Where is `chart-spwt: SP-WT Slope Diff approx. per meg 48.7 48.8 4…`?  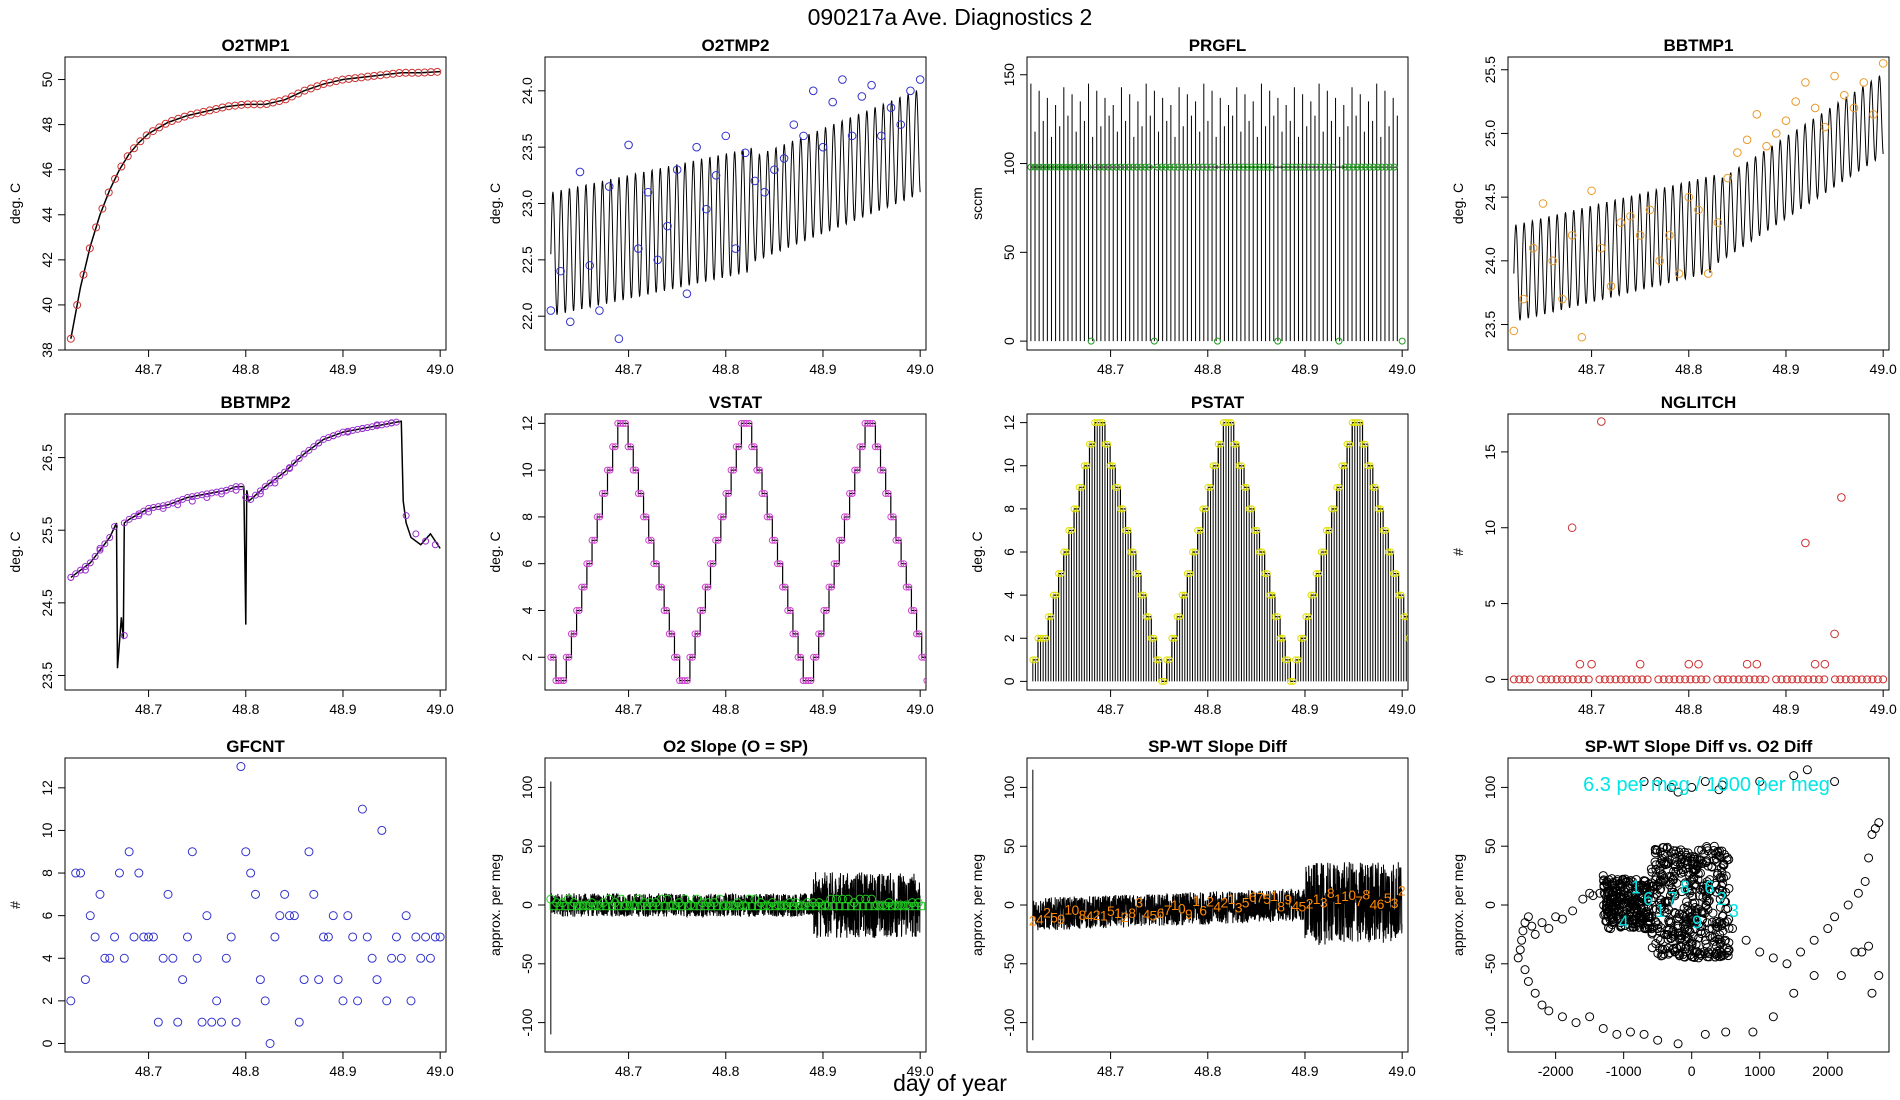
chart-spwt: SP-WT Slope Diff approx. per meg 48.7 48.8 4… is located at coordinates (1192, 908).